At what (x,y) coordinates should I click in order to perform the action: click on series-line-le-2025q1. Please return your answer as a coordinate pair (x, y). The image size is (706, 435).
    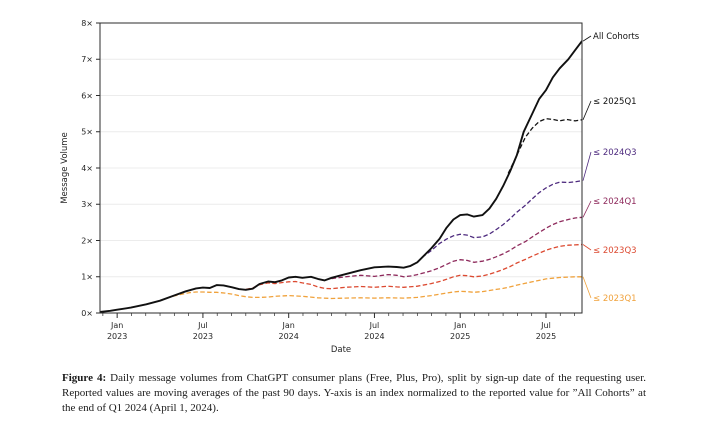
    Looking at the image, I should click on (545, 146).